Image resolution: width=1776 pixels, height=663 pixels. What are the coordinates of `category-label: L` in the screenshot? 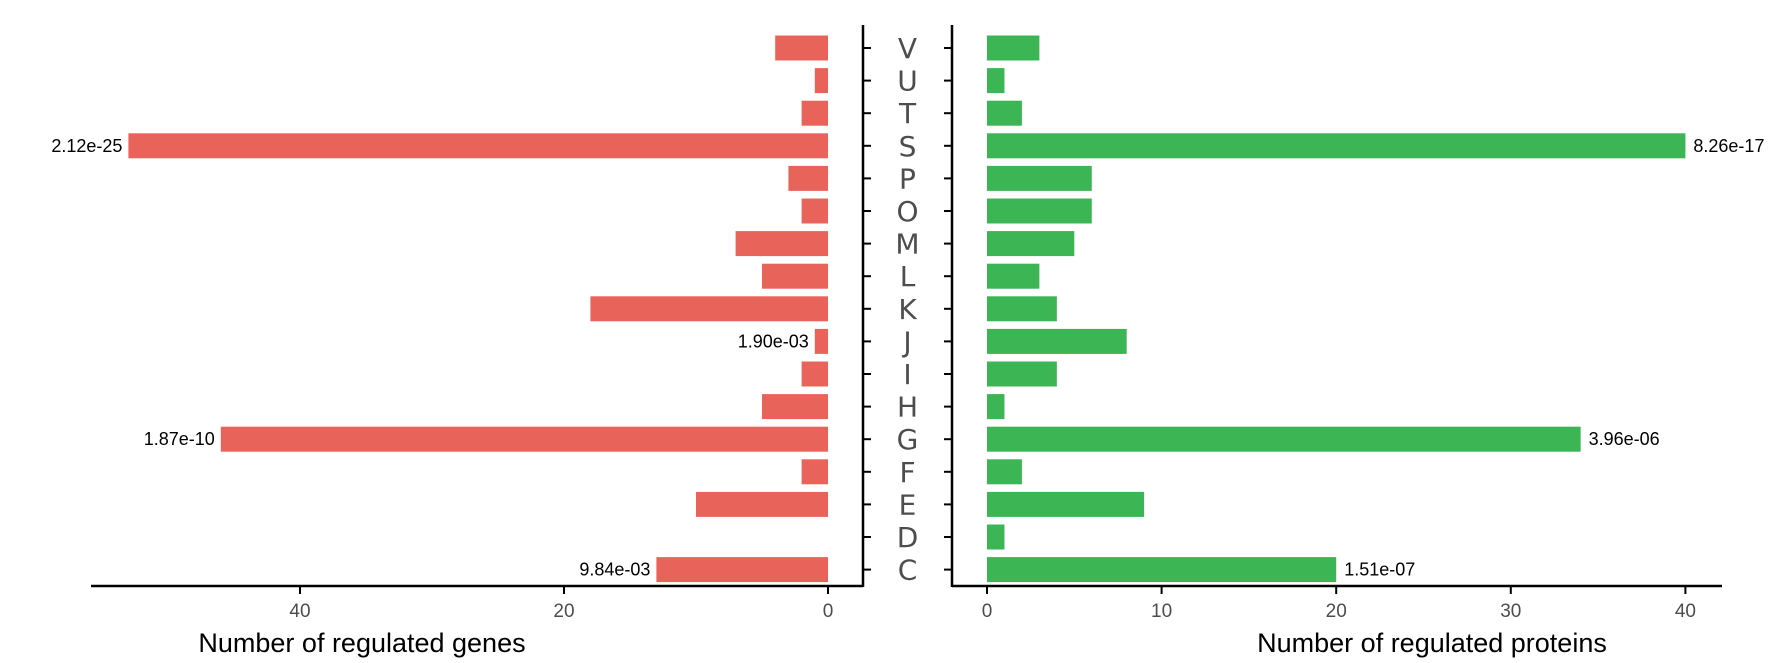 It's located at (908, 276).